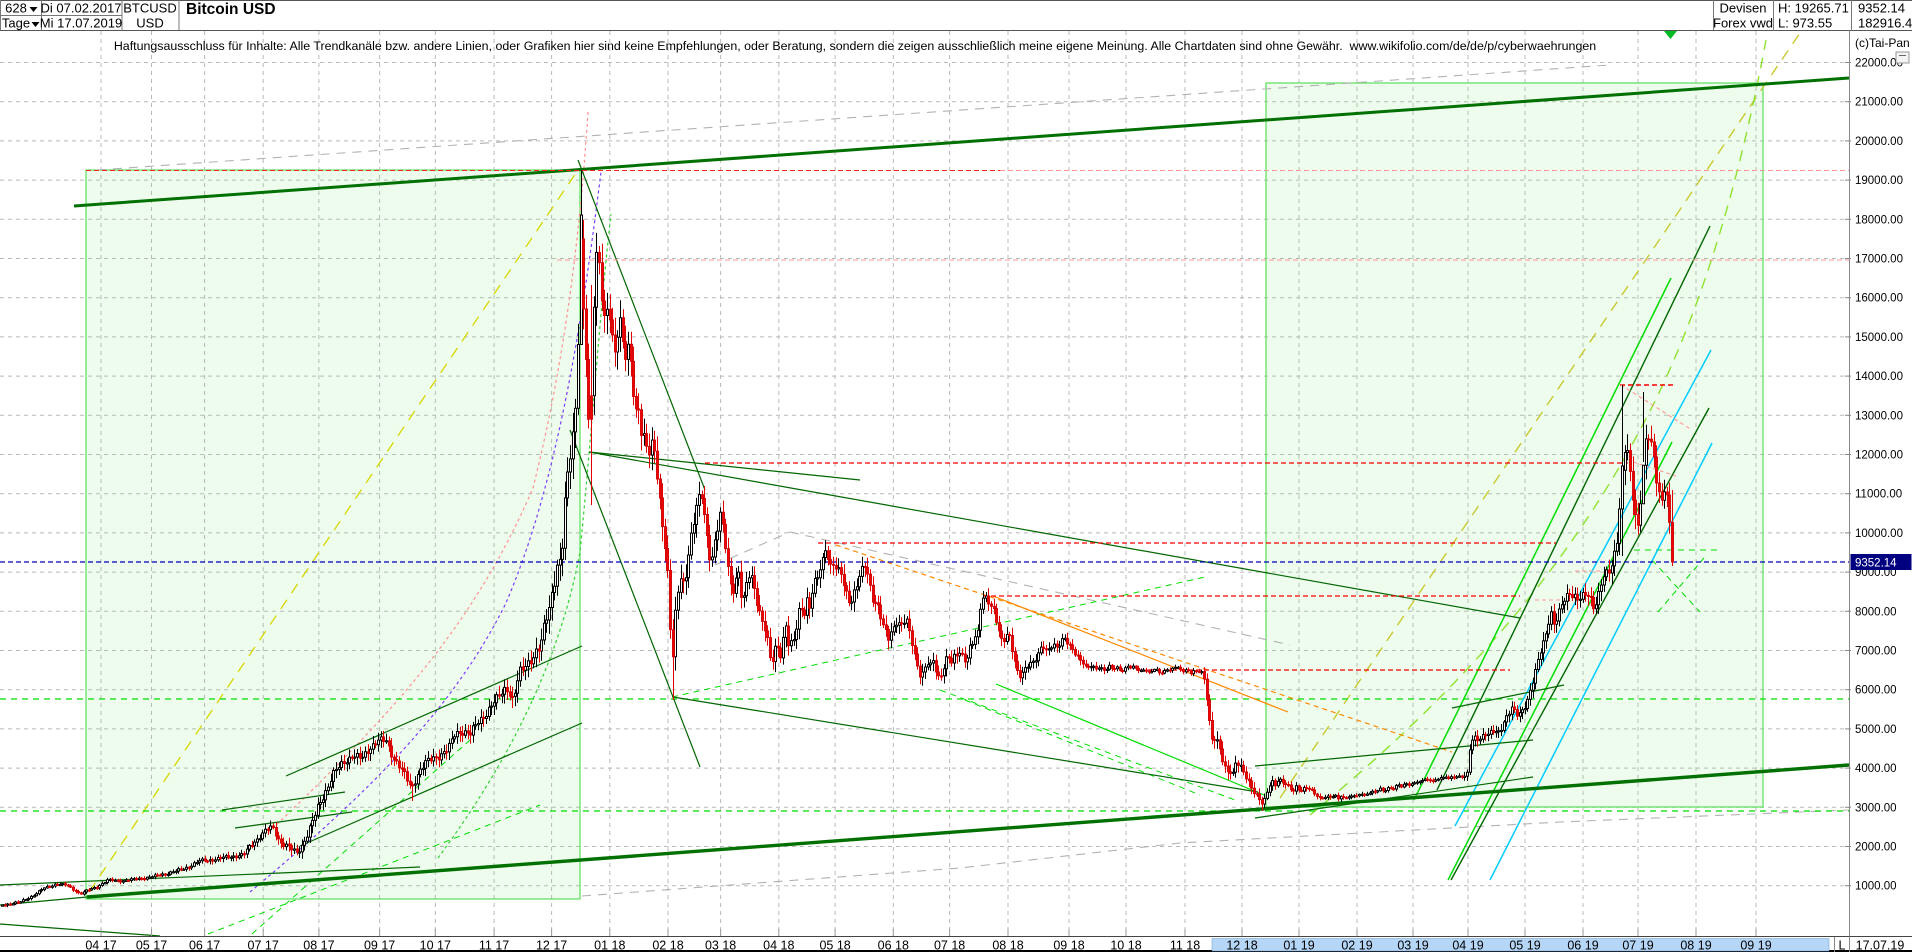 The height and width of the screenshot is (952, 1912). What do you see at coordinates (1412, 945) in the screenshot?
I see `svg-text: 03 19` at bounding box center [1412, 945].